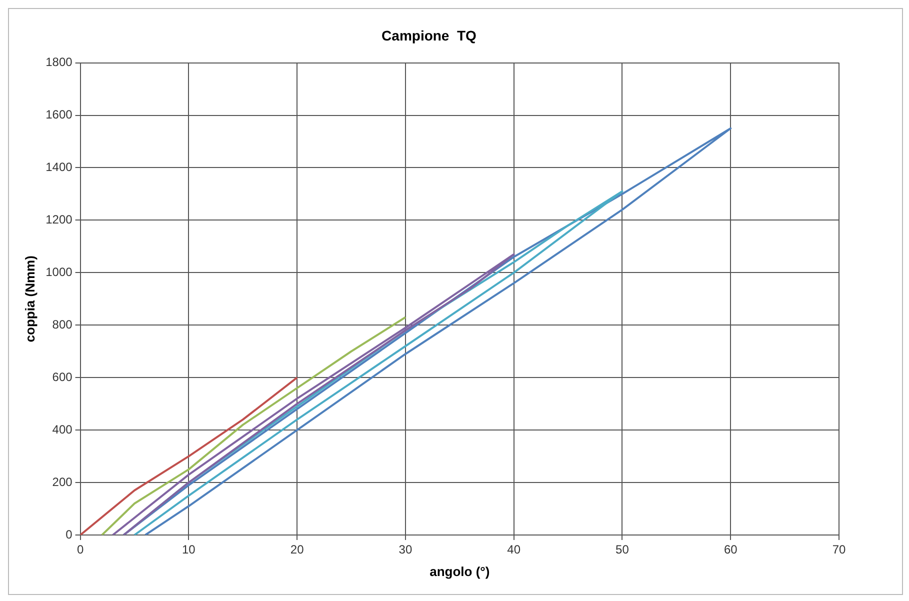 Image resolution: width=909 pixels, height=601 pixels. Describe the element at coordinates (62, 481) in the screenshot. I see `y-tick-label: 200` at that location.